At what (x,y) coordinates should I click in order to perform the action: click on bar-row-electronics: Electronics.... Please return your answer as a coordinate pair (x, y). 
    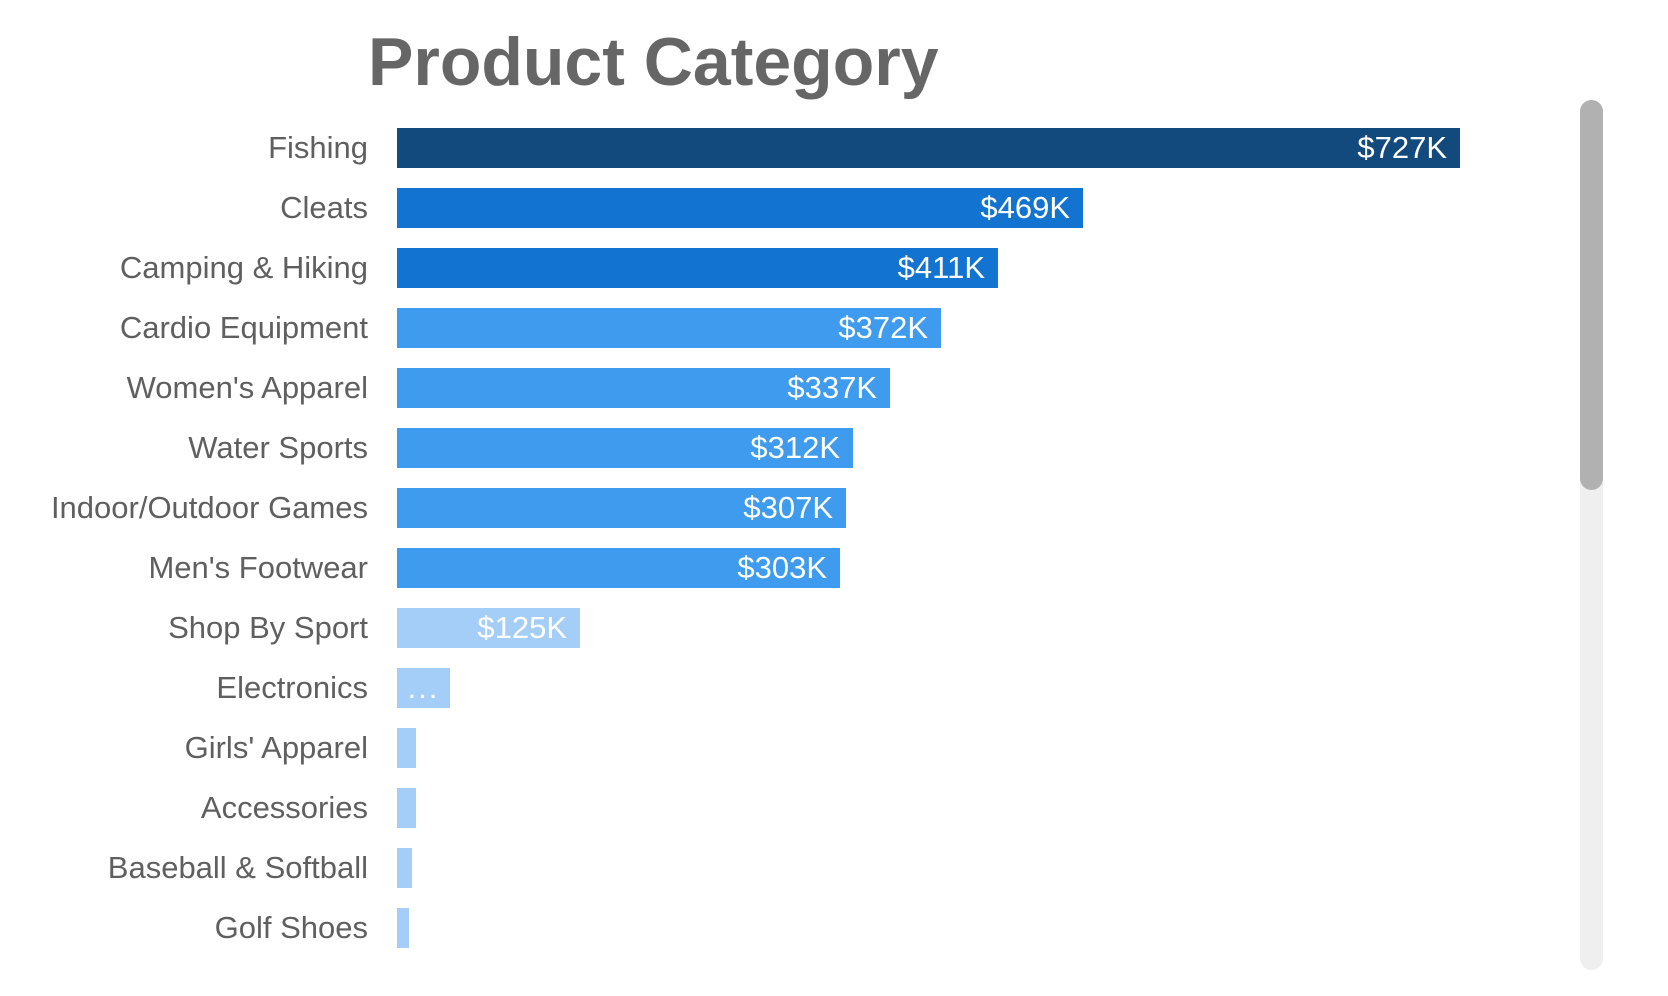
    Looking at the image, I should click on (770, 688).